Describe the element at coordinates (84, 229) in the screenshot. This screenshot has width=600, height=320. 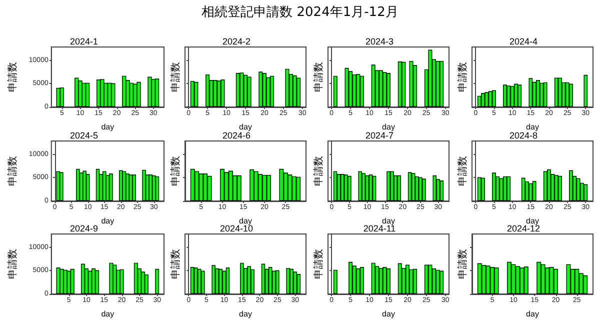
I see `chart-title: 2024-9` at that location.